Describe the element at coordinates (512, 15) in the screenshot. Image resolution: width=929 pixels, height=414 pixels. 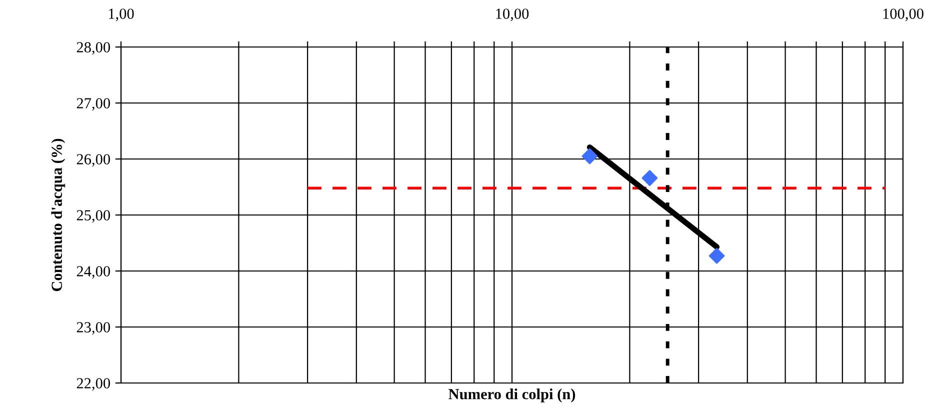
I see `x-tick-label: 10,00` at that location.